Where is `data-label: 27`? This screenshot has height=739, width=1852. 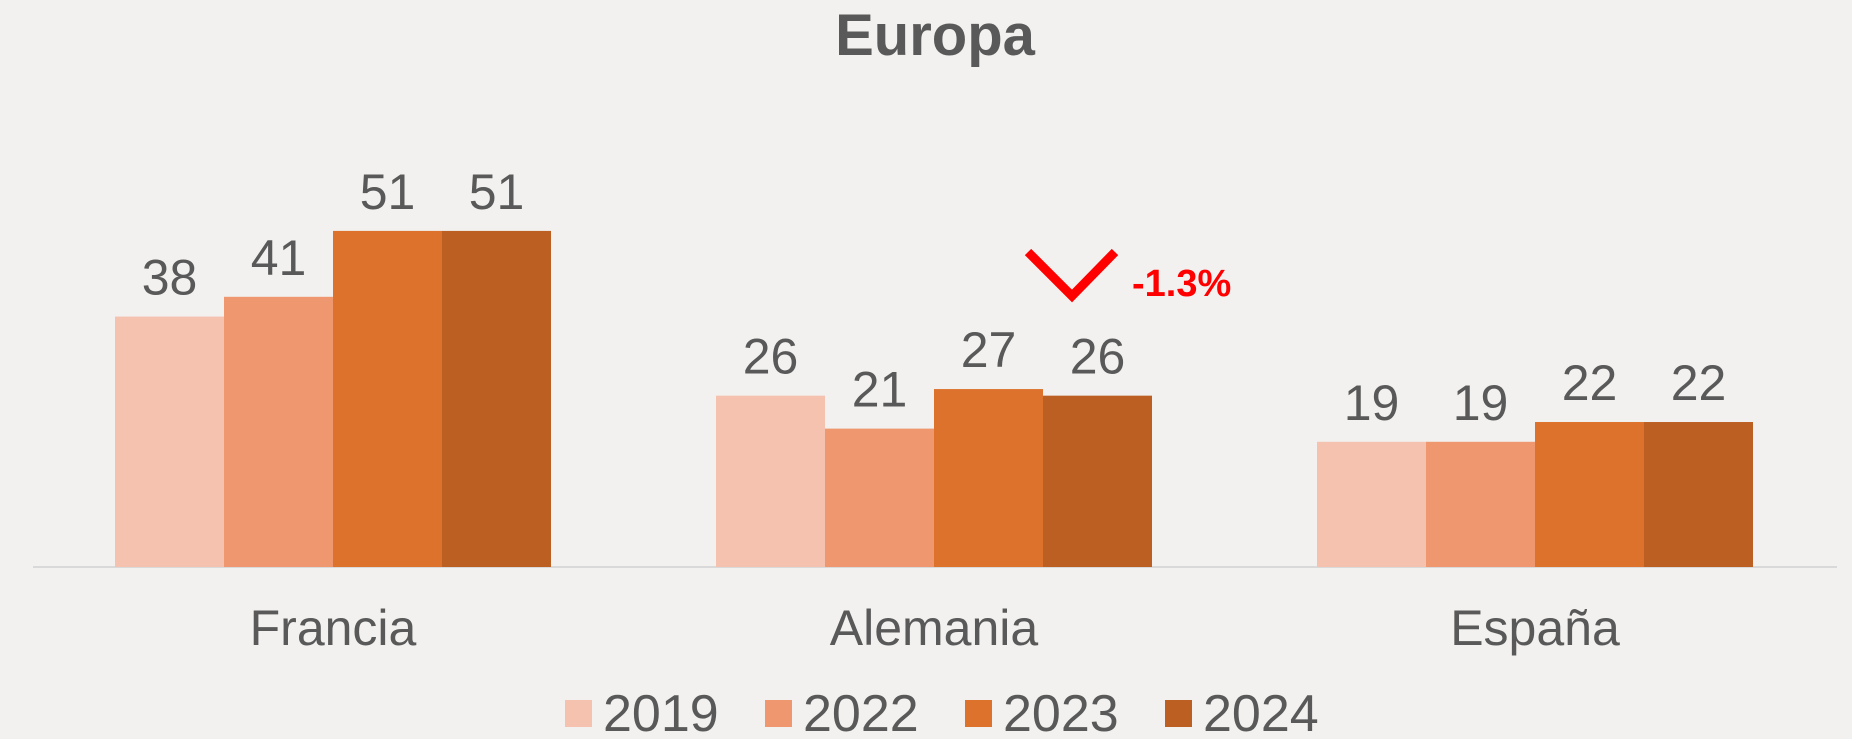 data-label: 27 is located at coordinates (989, 350).